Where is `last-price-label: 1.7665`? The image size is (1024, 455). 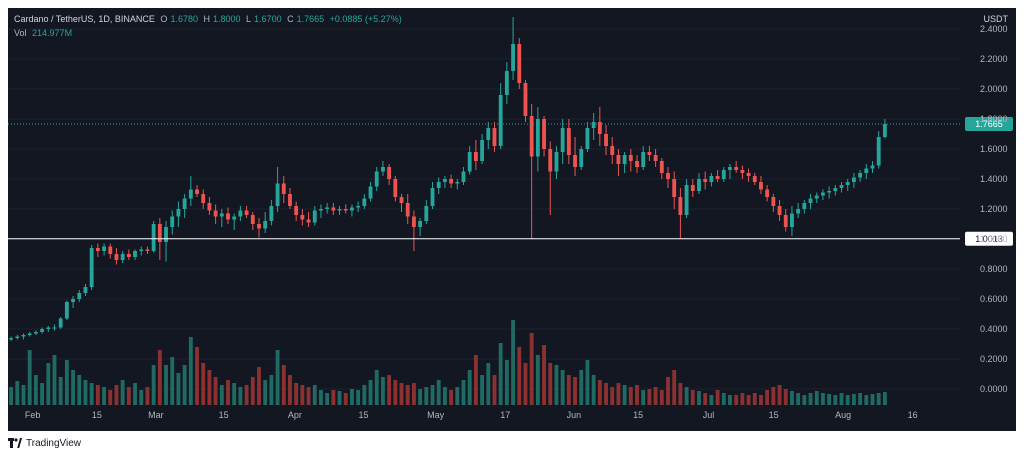
last-price-label: 1.7665 is located at coordinates (989, 124).